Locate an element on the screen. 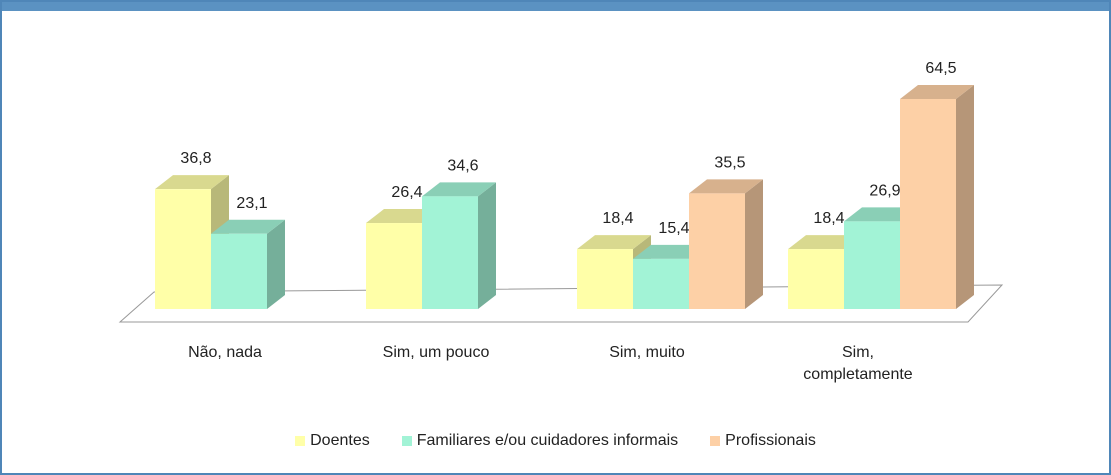  legend-item: Doentes is located at coordinates (332, 441).